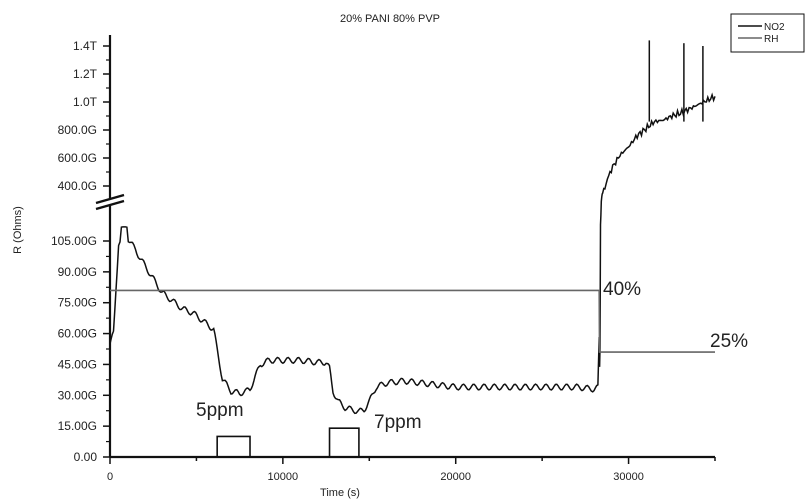 The image size is (805, 500). I want to click on y-axis-label: R (Ohms), so click(18, 230).